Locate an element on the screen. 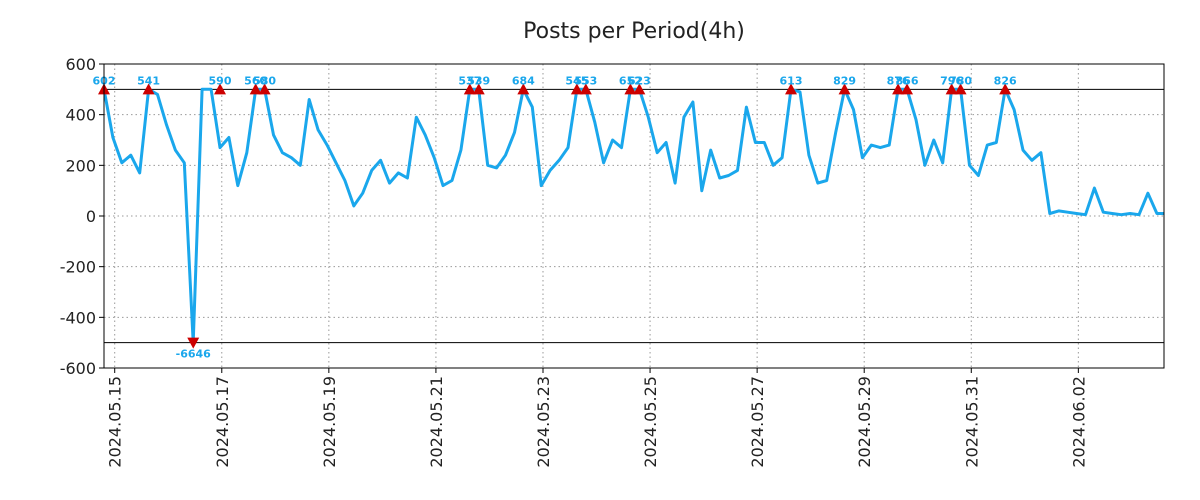  y-tick-label: -200 is located at coordinates (78, 267).